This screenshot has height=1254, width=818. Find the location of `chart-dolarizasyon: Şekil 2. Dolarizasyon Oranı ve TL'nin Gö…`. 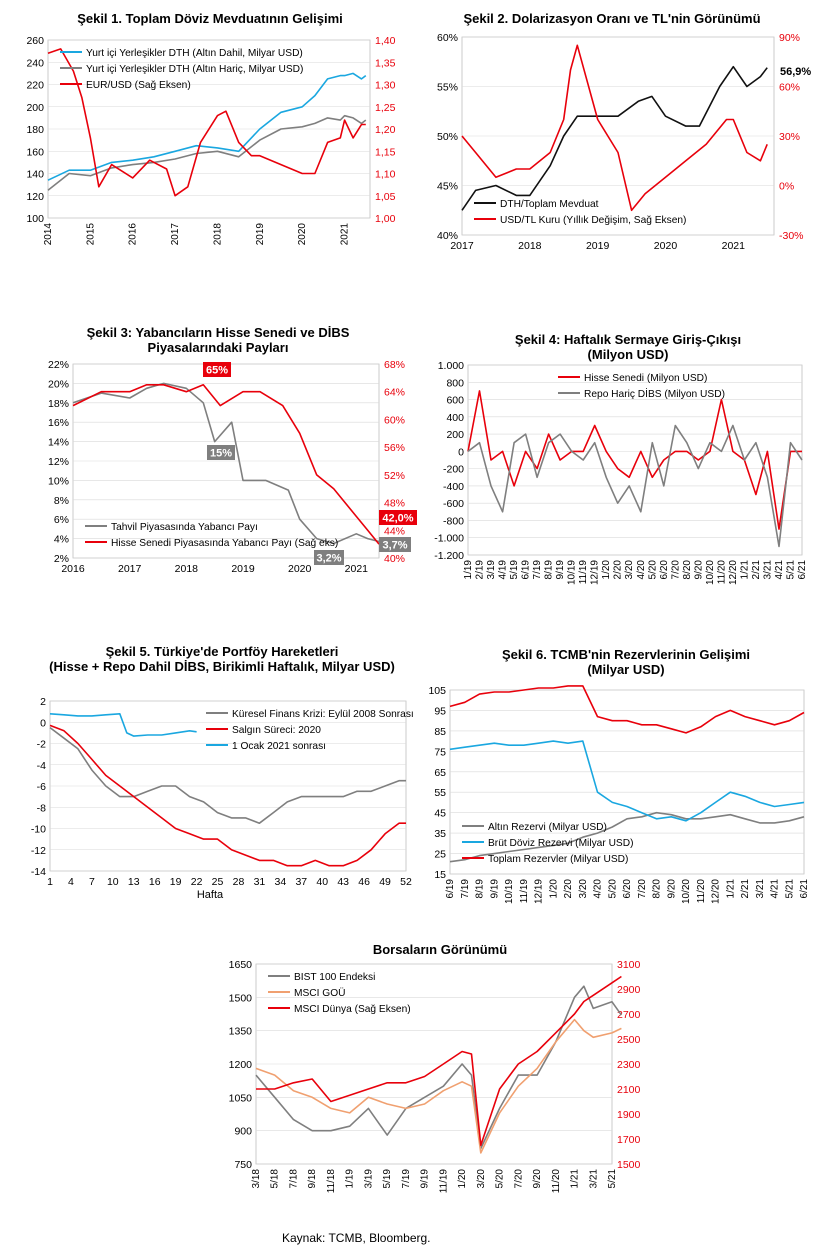

chart-dolarizasyon: Şekil 2. Dolarizasyon Oranı ve TL'nin Gö… is located at coordinates (624, 131).